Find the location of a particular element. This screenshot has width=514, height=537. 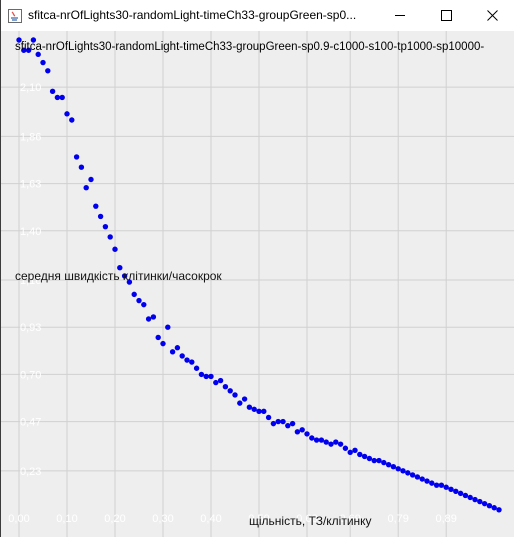

maximize-button is located at coordinates (446, 15).